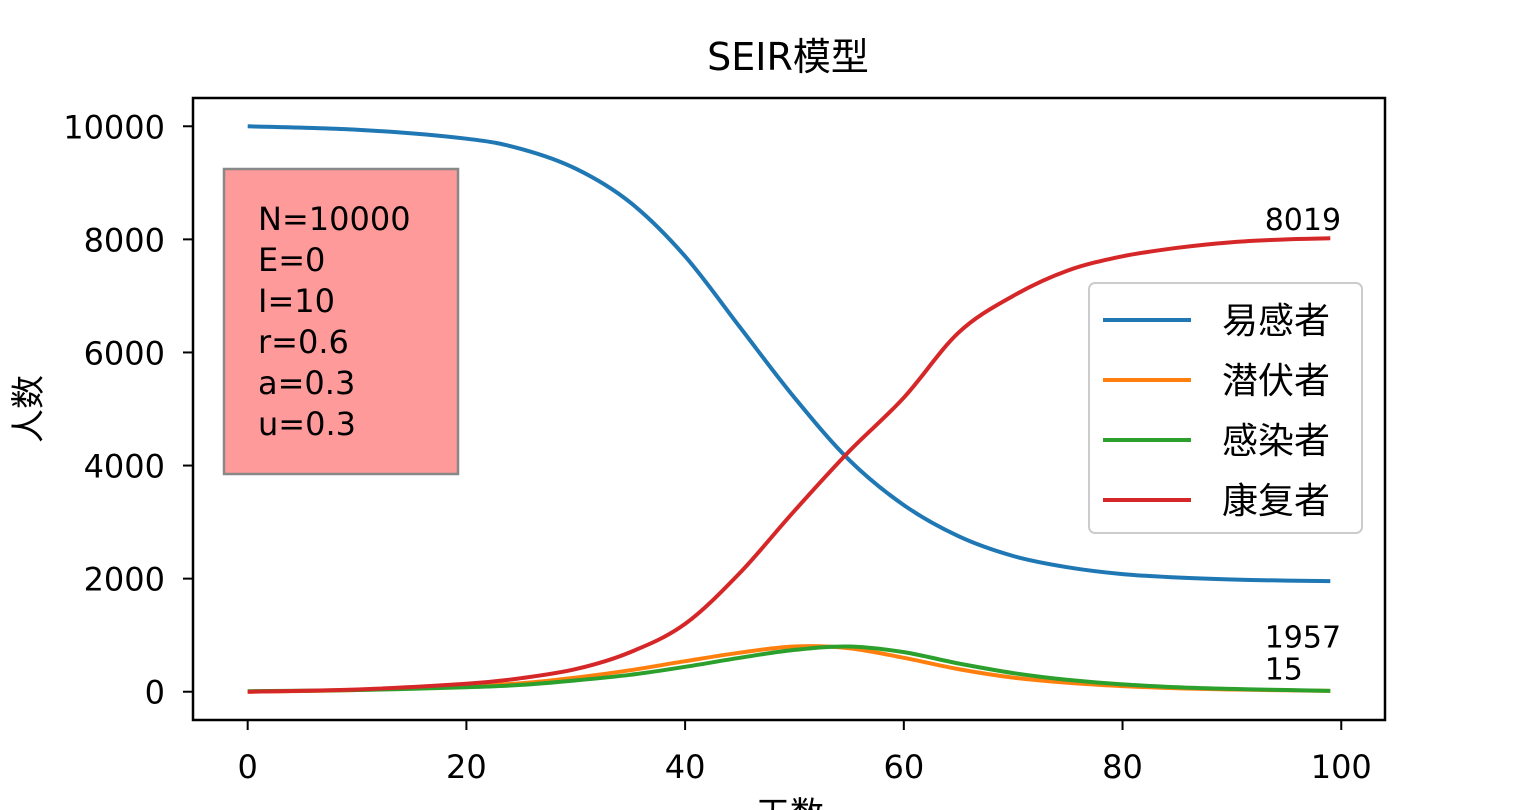 Image resolution: width=1539 pixels, height=810 pixels. What do you see at coordinates (1276, 501) in the screenshot?
I see `legend-label: 康复者` at bounding box center [1276, 501].